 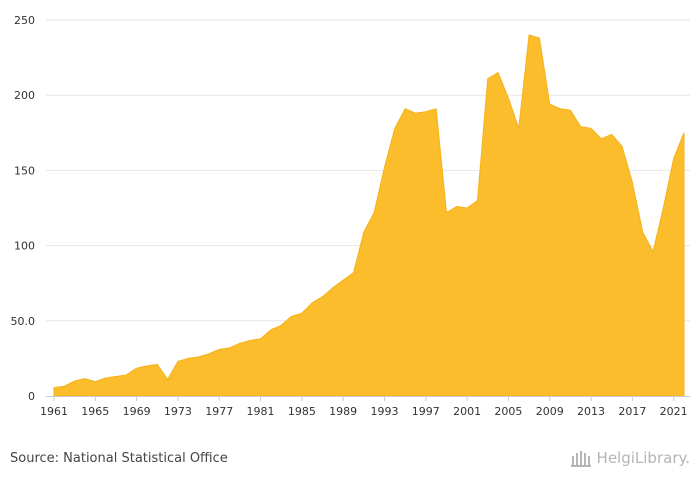 What do you see at coordinates (580, 459) in the screenshot?
I see `library-building-icon` at bounding box center [580, 459].